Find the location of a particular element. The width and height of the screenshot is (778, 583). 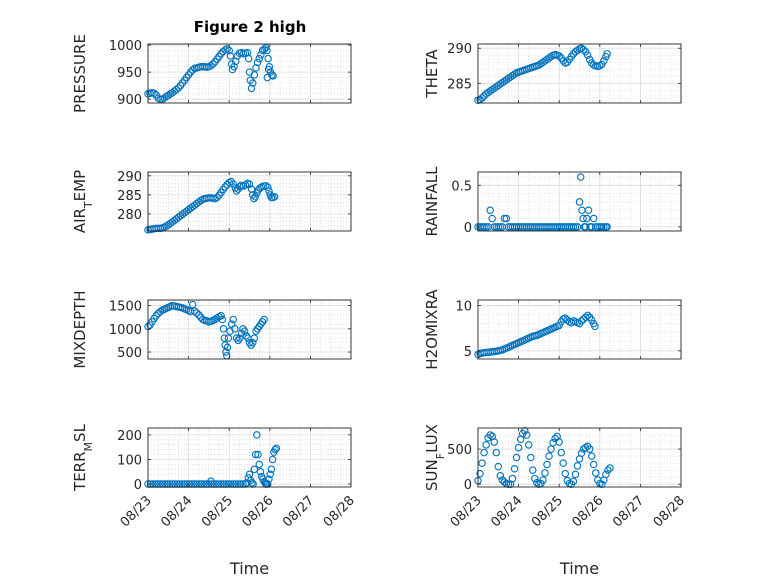

y-axis-label: H2OMIXRA is located at coordinates (432, 329).